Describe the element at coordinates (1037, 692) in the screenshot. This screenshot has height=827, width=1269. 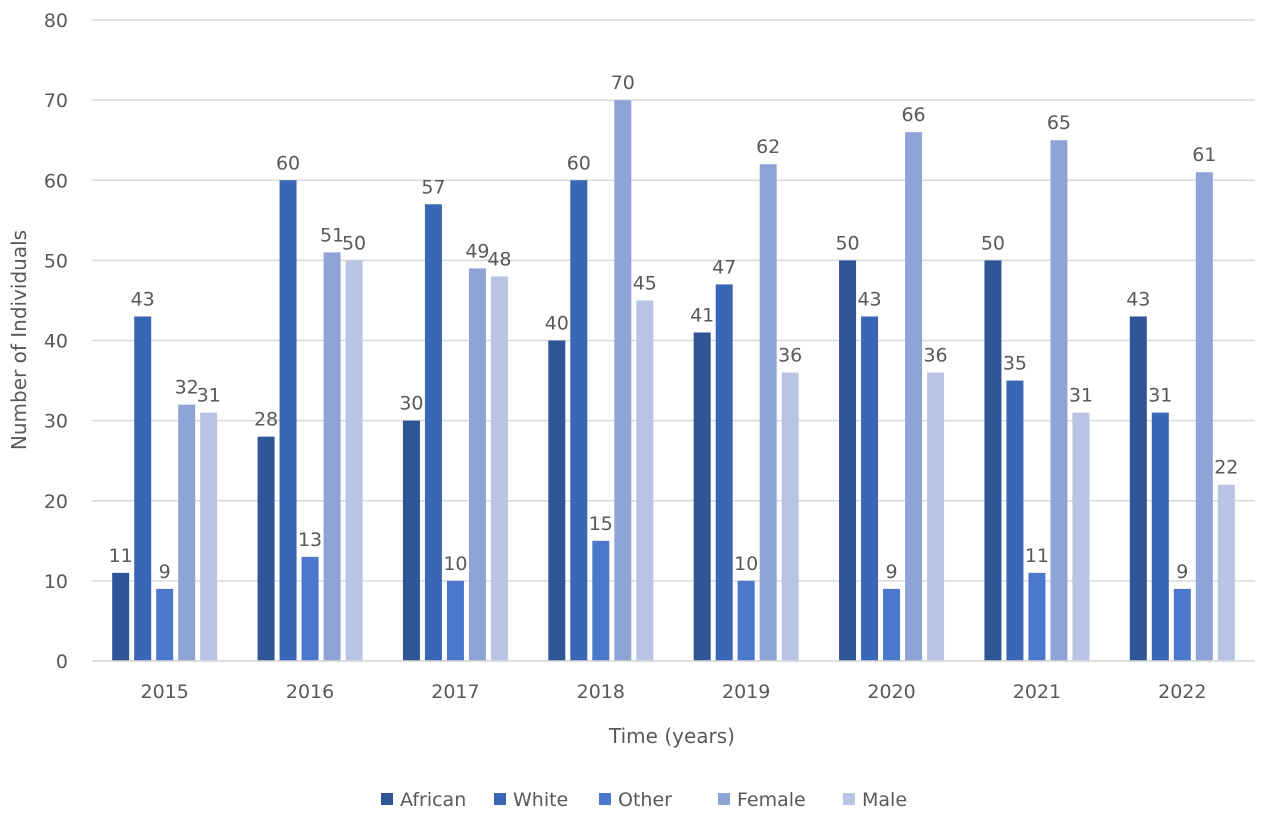
I see `x-tick-label-2021: 2021` at that location.